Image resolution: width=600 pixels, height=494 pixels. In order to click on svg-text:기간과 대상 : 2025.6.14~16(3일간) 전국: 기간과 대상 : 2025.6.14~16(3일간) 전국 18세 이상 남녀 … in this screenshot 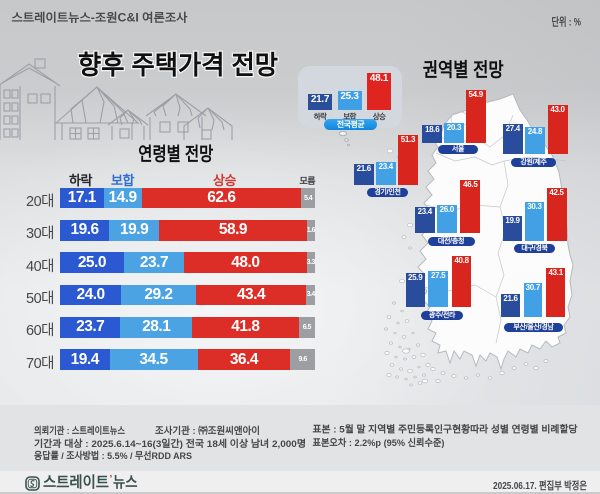, I will do `click(170, 444)`.